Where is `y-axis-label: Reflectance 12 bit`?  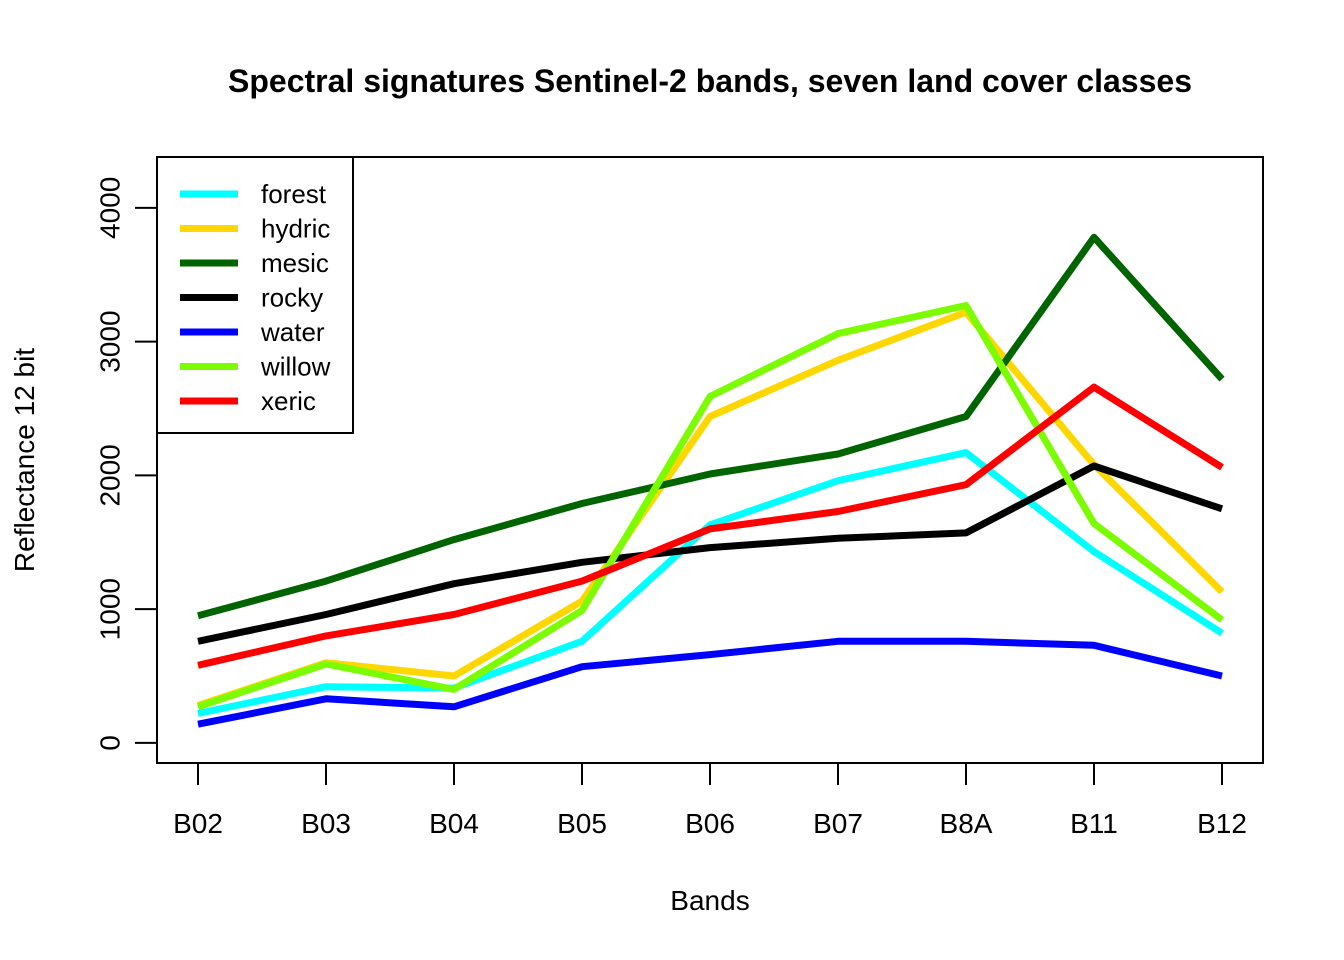
y-axis-label: Reflectance 12 bit is located at coordinates (24, 460).